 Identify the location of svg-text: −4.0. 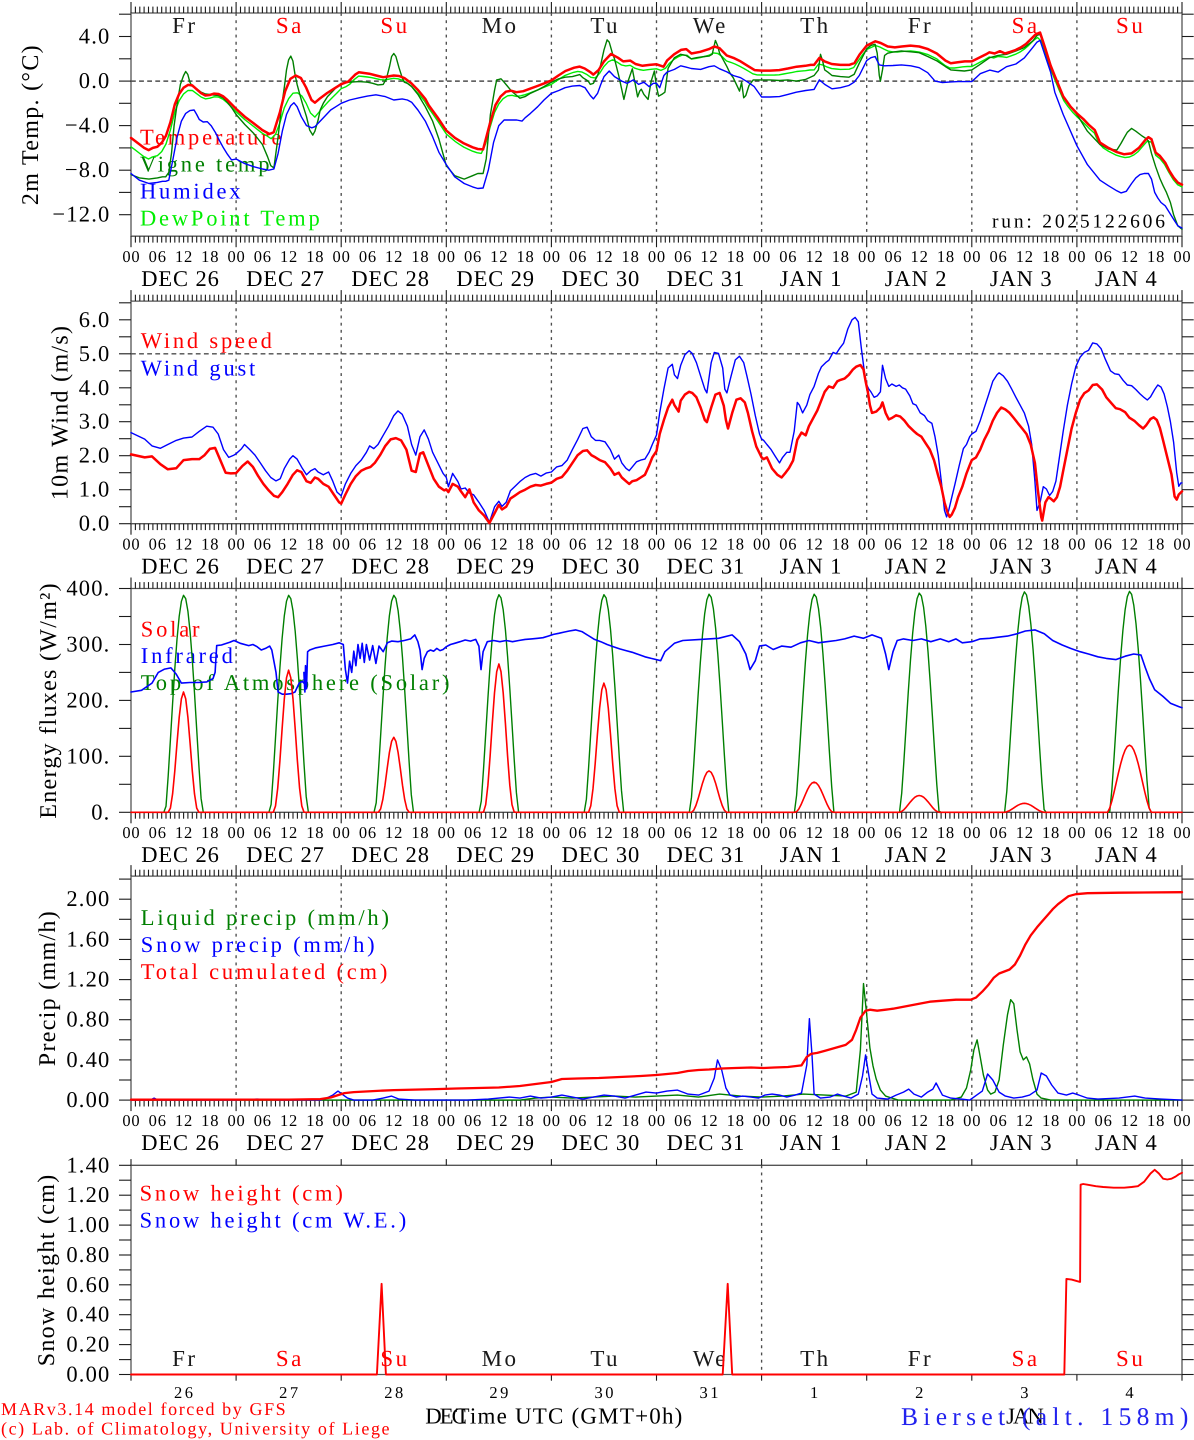
(88, 125).